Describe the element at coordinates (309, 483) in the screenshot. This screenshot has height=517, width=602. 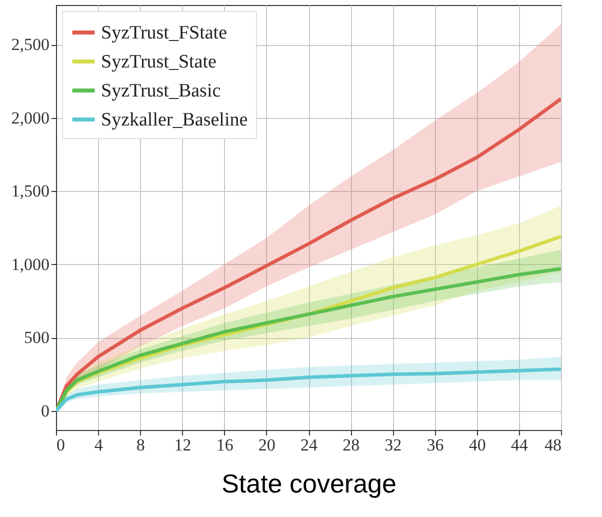
I see `x-axis-title: State coverage` at that location.